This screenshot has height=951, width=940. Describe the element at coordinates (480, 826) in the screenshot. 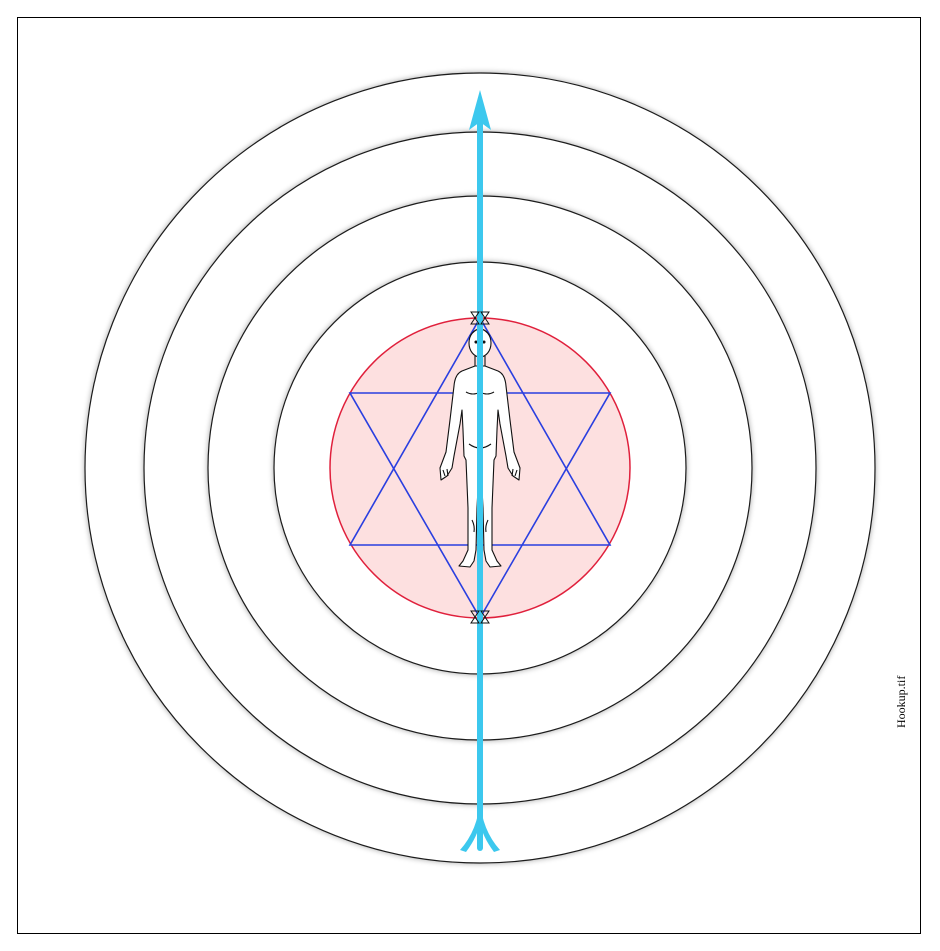

I see `arrow-fletching-icon` at that location.